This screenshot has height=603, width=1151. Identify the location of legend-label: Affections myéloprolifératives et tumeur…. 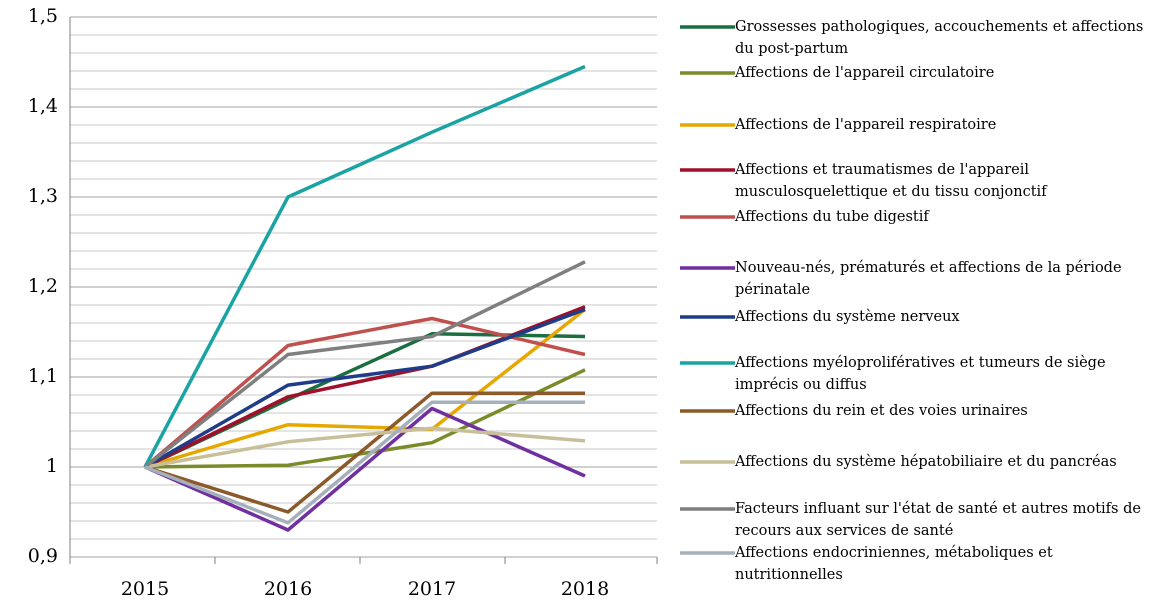
(920, 374).